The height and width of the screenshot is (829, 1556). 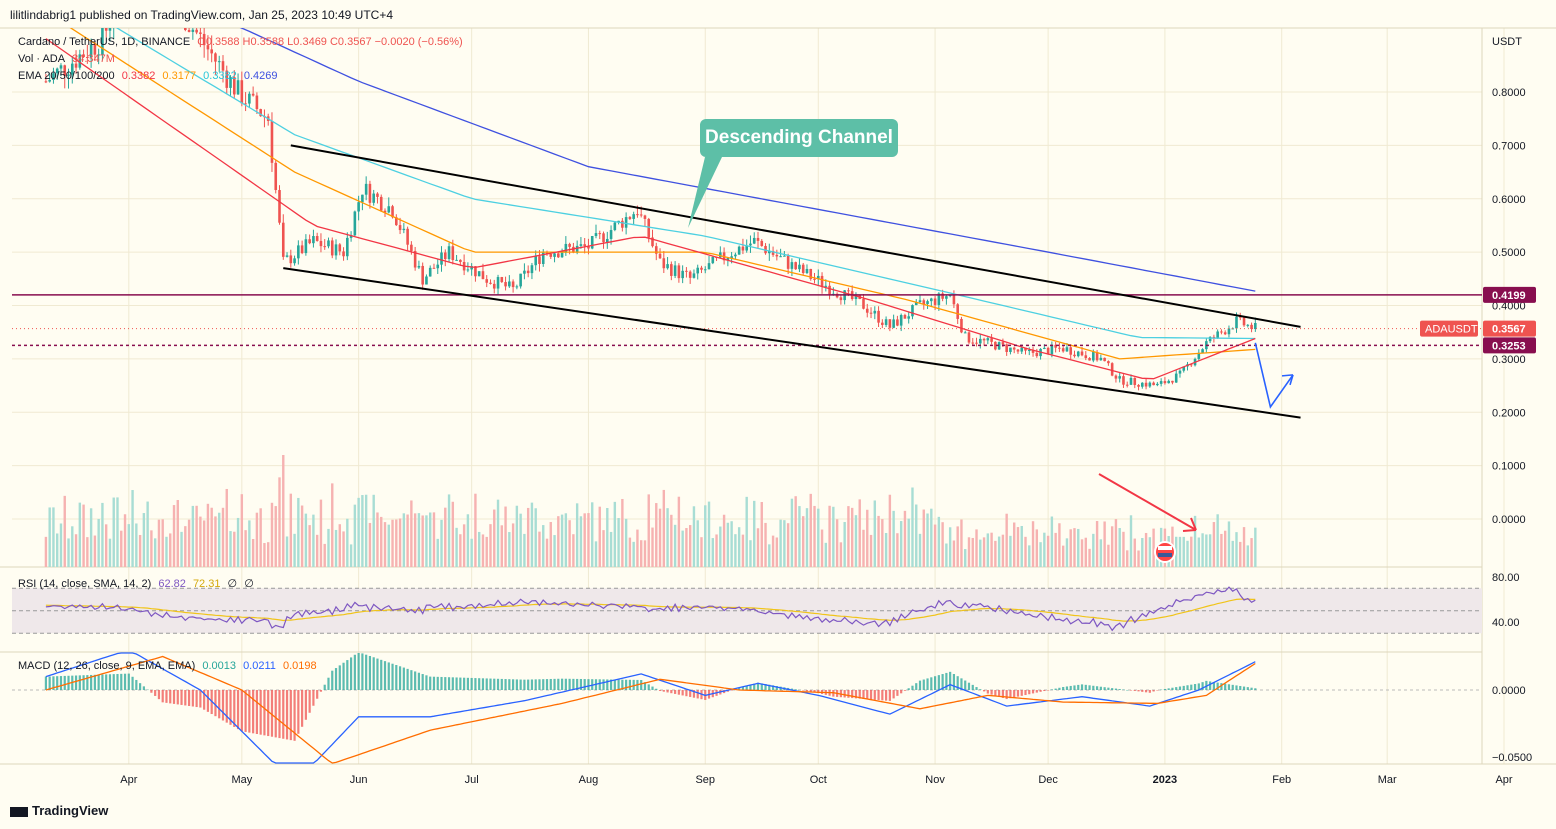 What do you see at coordinates (1506, 623) in the screenshot?
I see `rsi-tick-label: 40.00` at bounding box center [1506, 623].